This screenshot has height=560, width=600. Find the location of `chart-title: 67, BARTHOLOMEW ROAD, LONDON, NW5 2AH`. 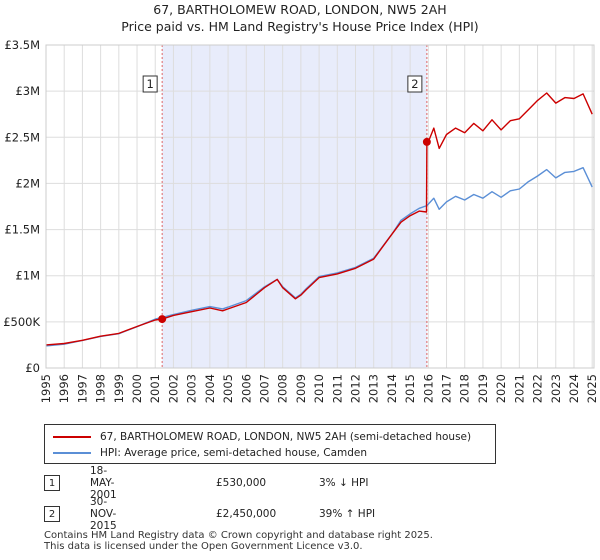

chart-title: 67, BARTHOLOMEW ROAD, LONDON, NW5 2AH is located at coordinates (299, 9).